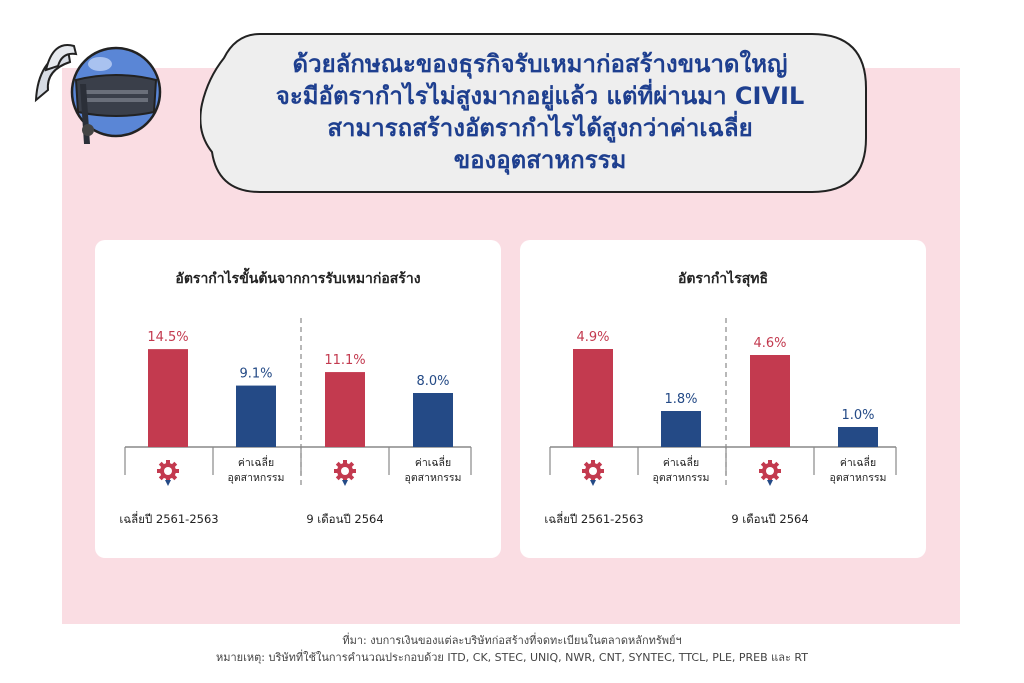  Describe the element at coordinates (298, 279) in the screenshot. I see `chart-title: อัตรากำไรขั้นต้นจากการรับเหมาก่อสร้าง` at that location.